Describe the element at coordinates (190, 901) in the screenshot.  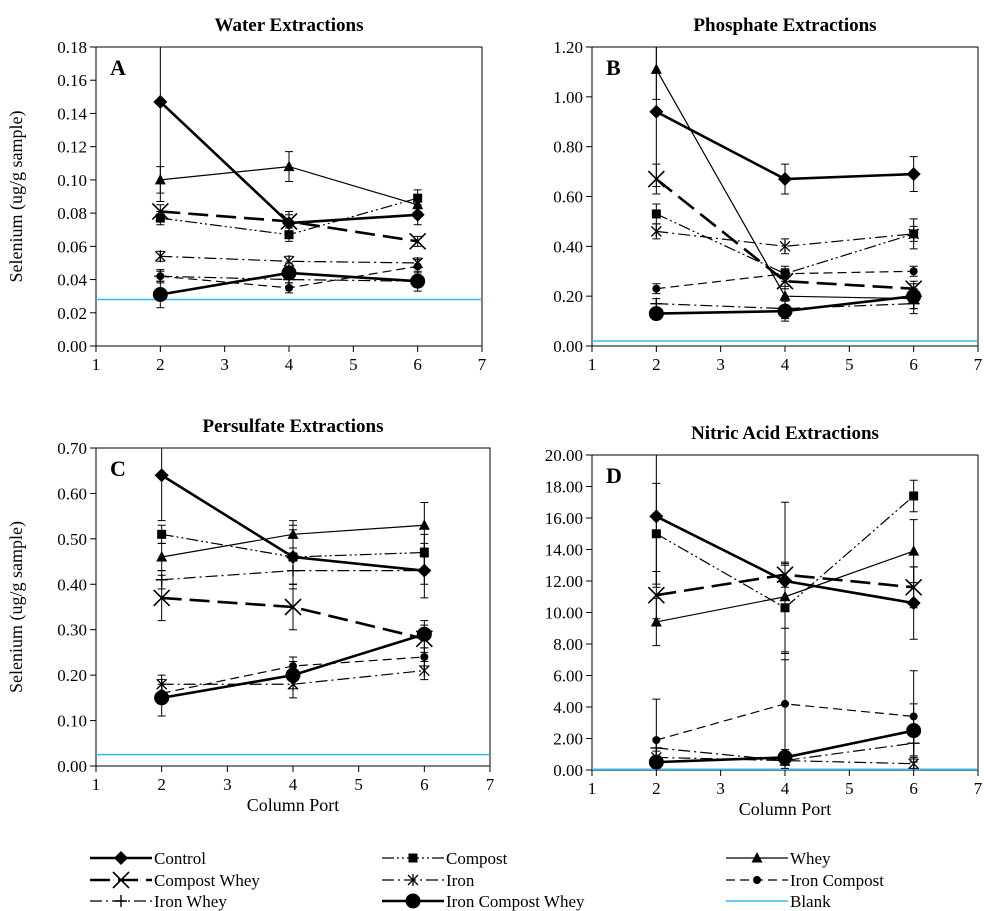
I see `legend-label: Iron Whey` at that location.